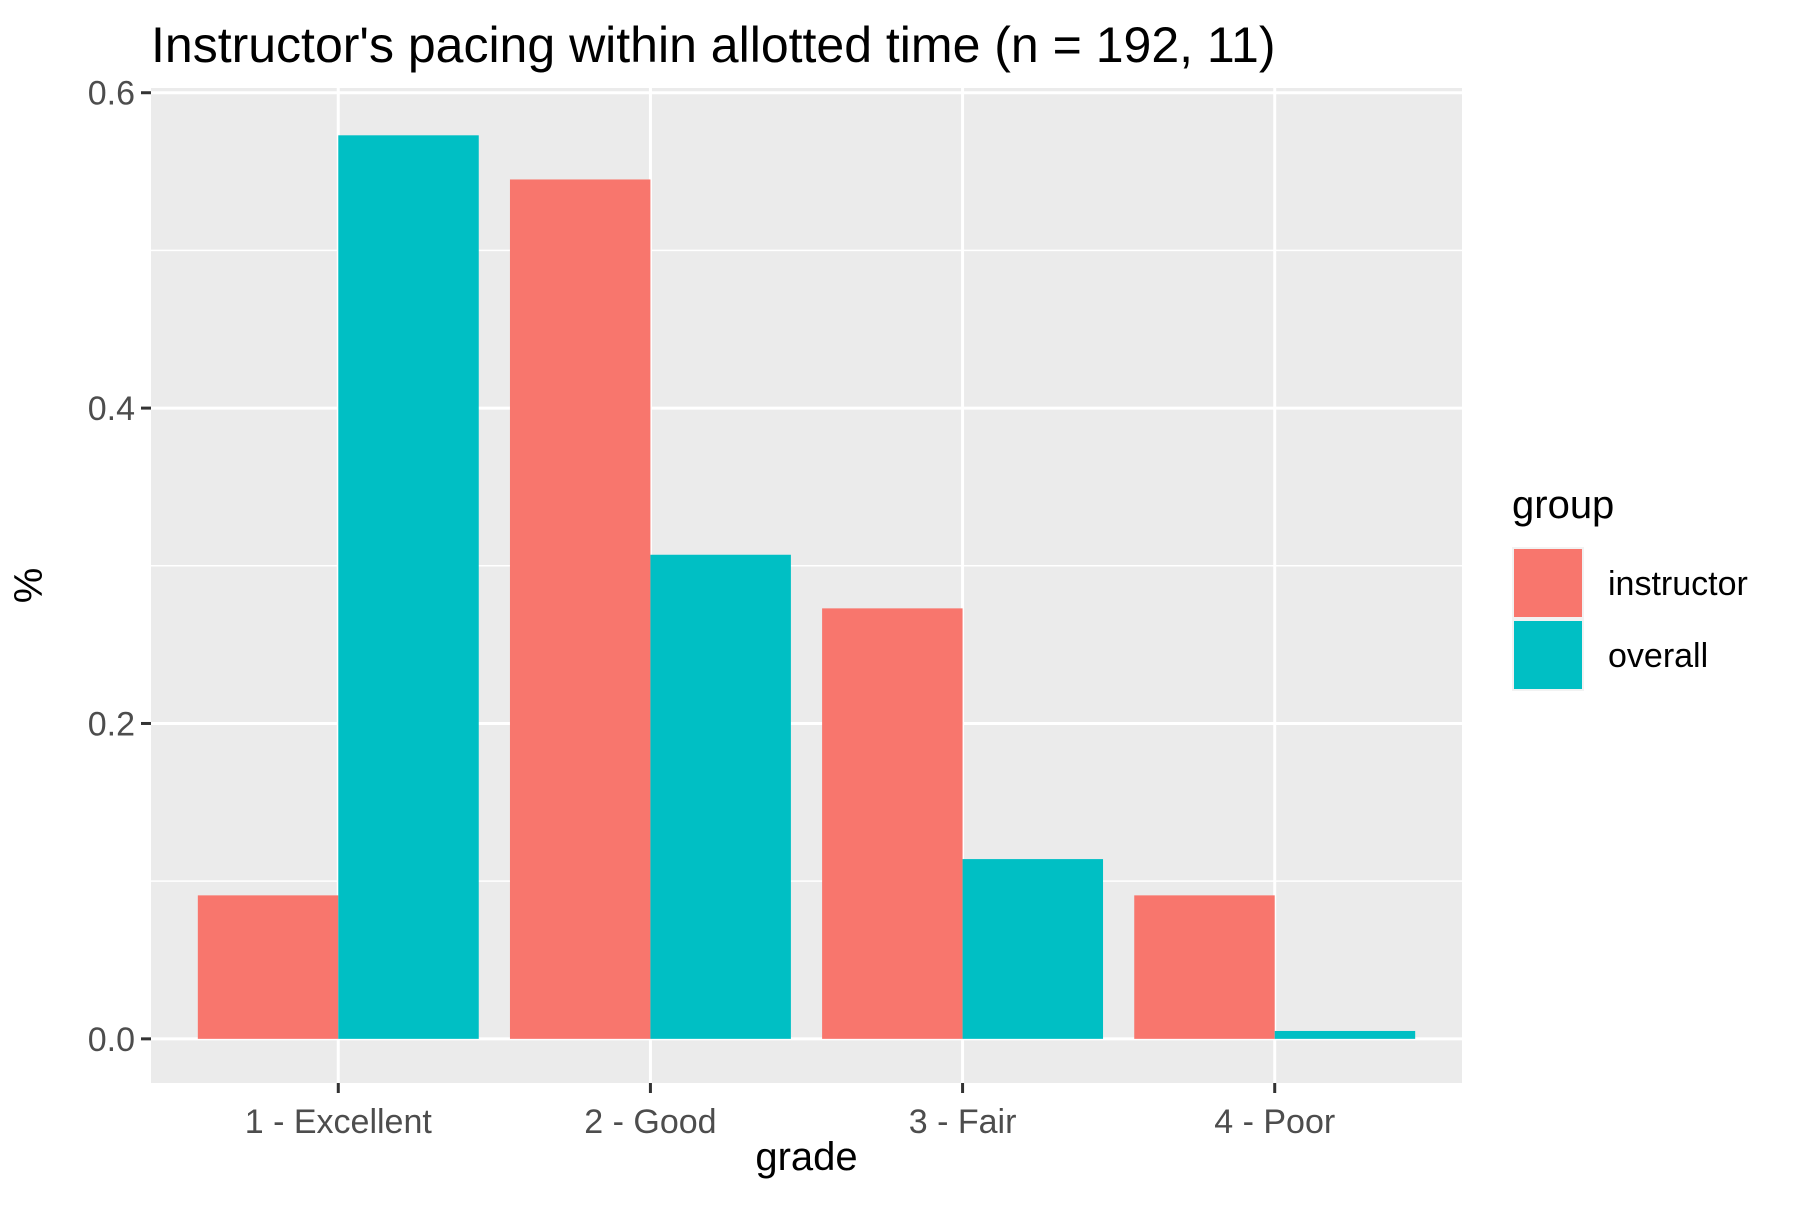  I want to click on legend-label-instructor: instructor, so click(1678, 584).